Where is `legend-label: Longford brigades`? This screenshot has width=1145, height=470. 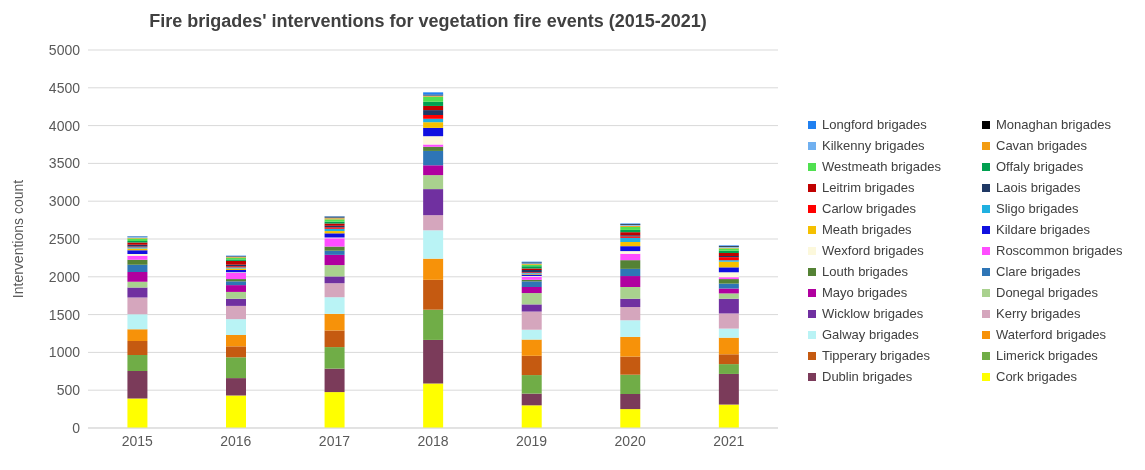
legend-label: Longford brigades is located at coordinates (874, 124).